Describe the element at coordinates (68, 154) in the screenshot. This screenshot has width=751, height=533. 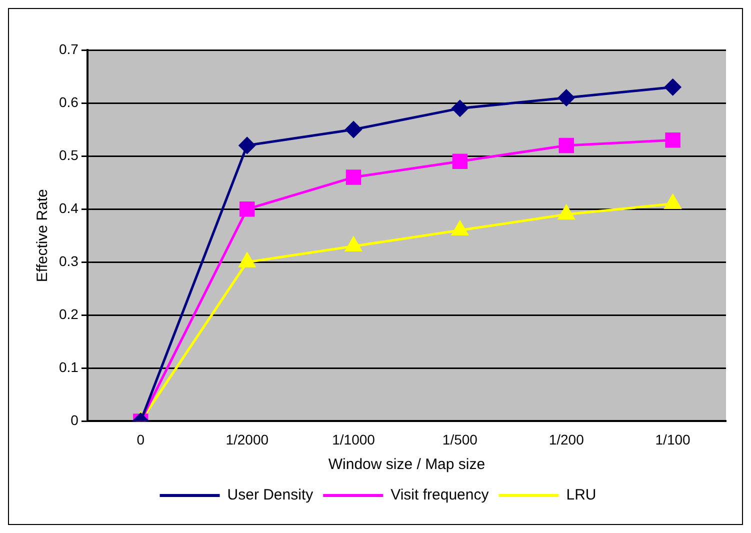
I see `y-tick-label: 0.5` at that location.